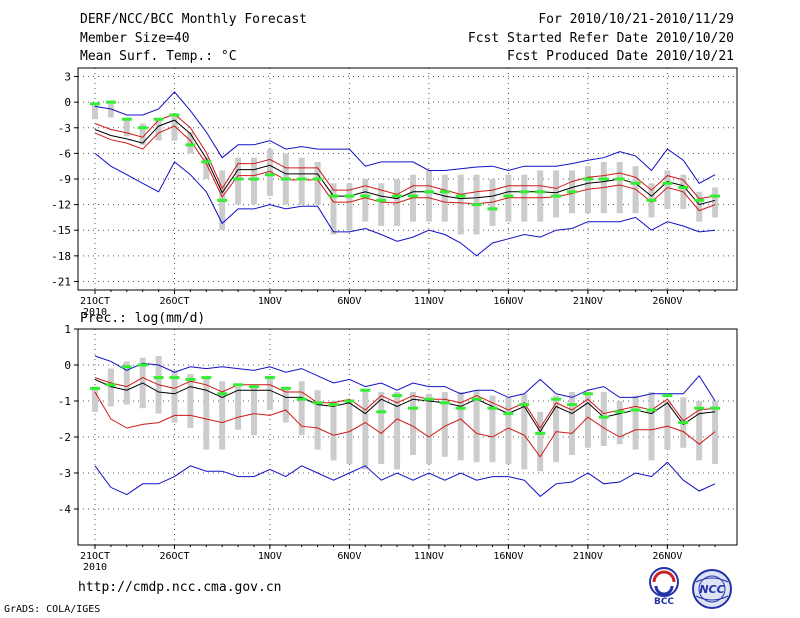 The image size is (800, 618). What do you see at coordinates (64, 401) in the screenshot?
I see `y-tick-label: -1` at bounding box center [64, 401].